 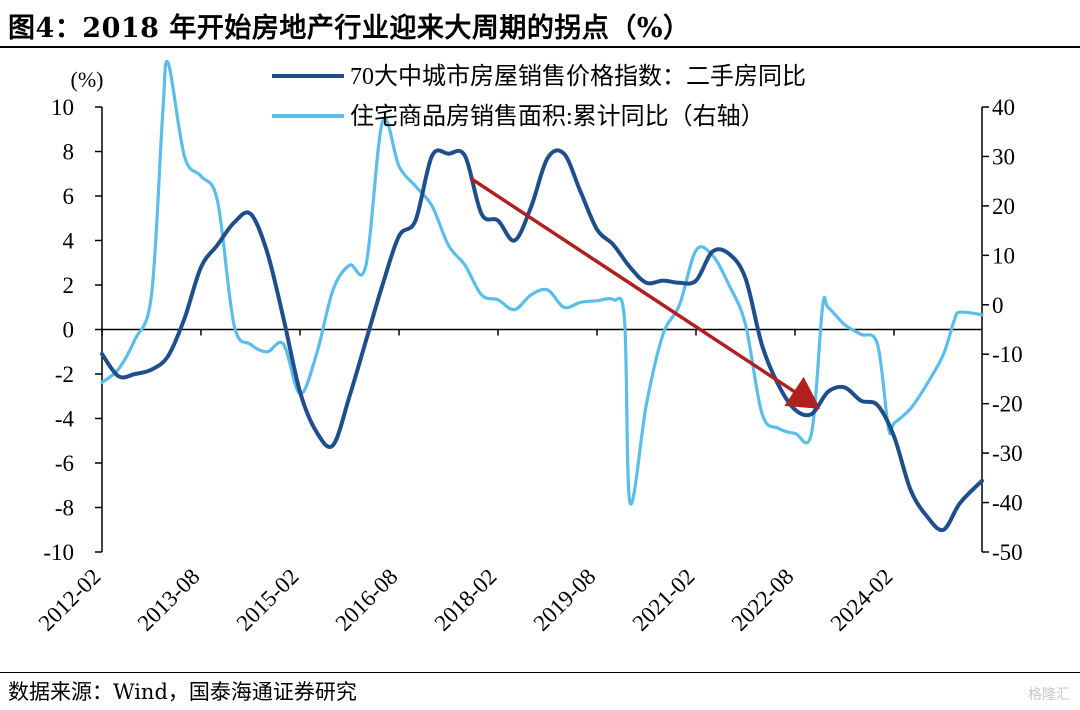 I want to click on title-divider, so click(x=540, y=47).